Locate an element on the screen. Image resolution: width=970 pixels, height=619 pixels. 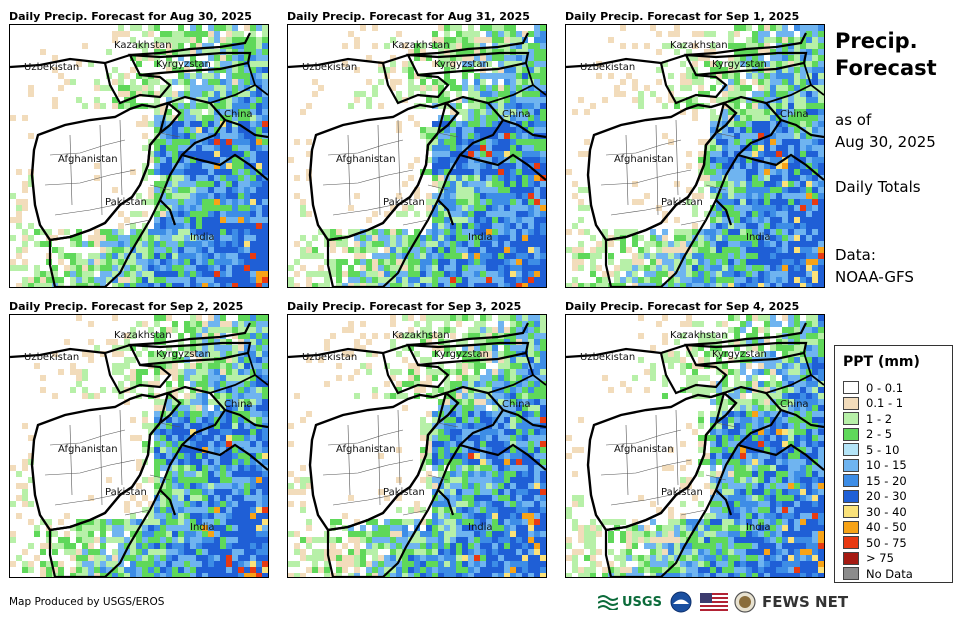
as-of-label: as of is located at coordinates (853, 120).